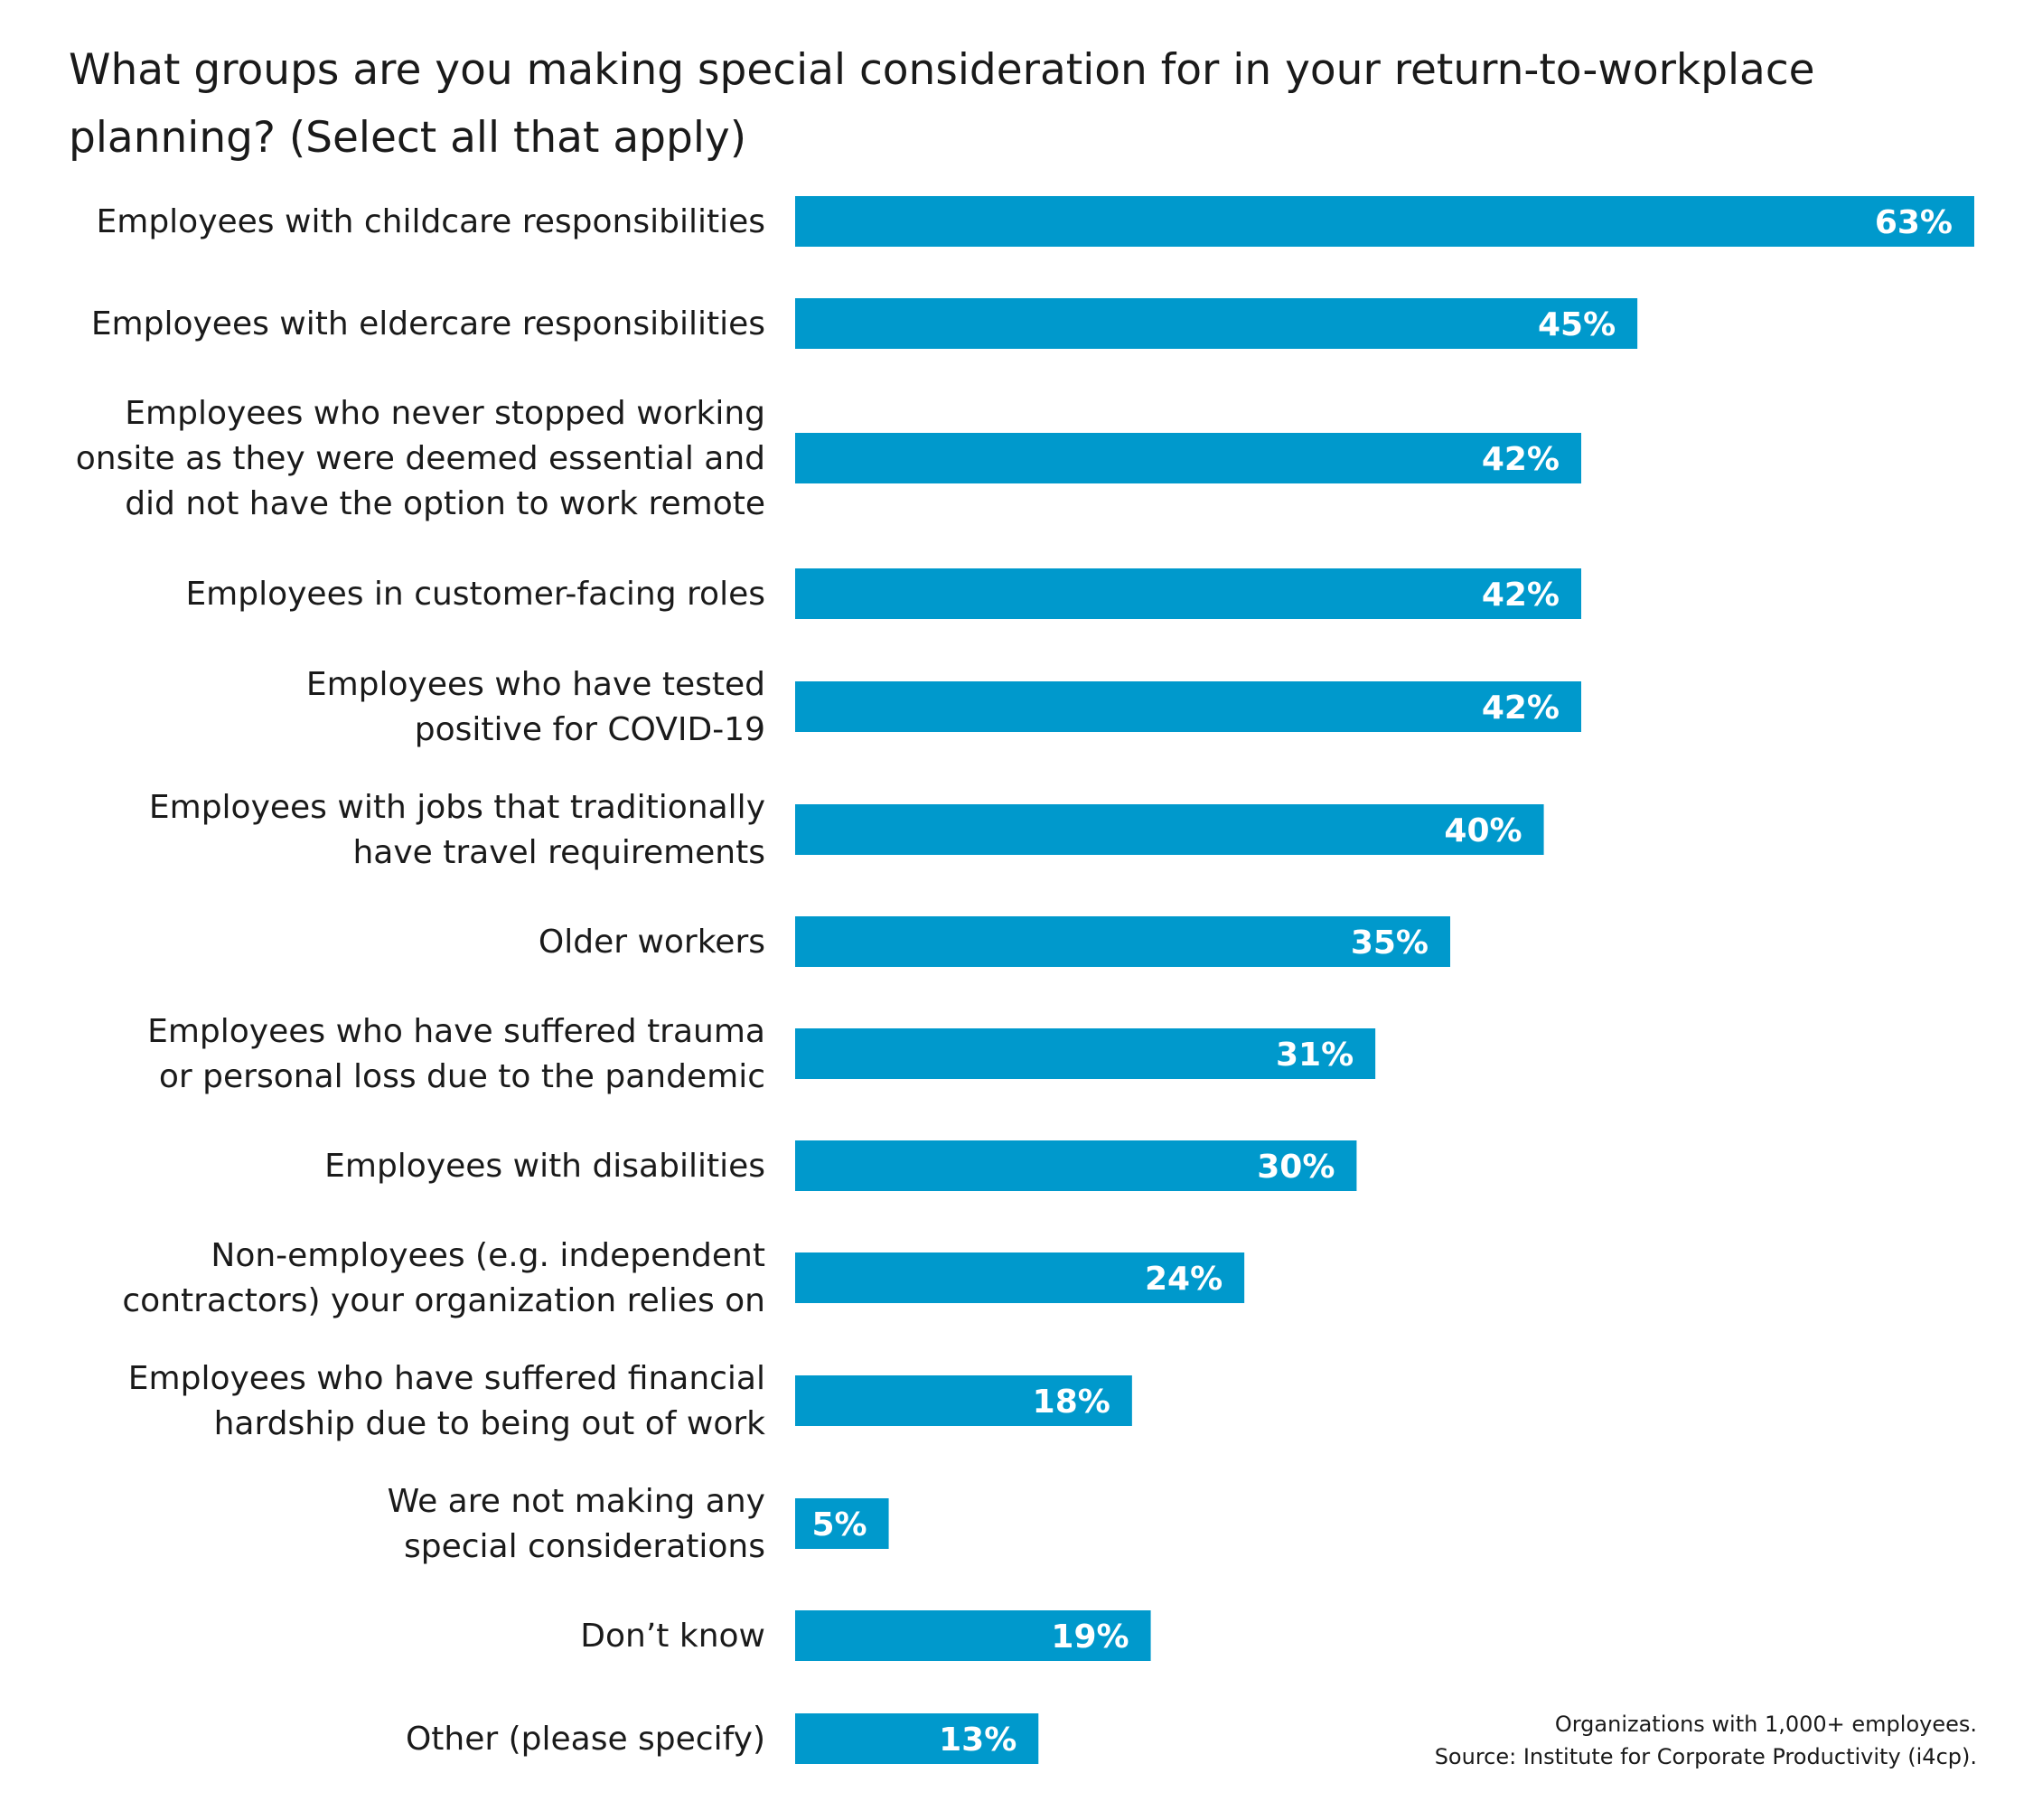  Describe the element at coordinates (420, 458) in the screenshot. I see `category-label: onsite as they were deemed essential and` at that location.